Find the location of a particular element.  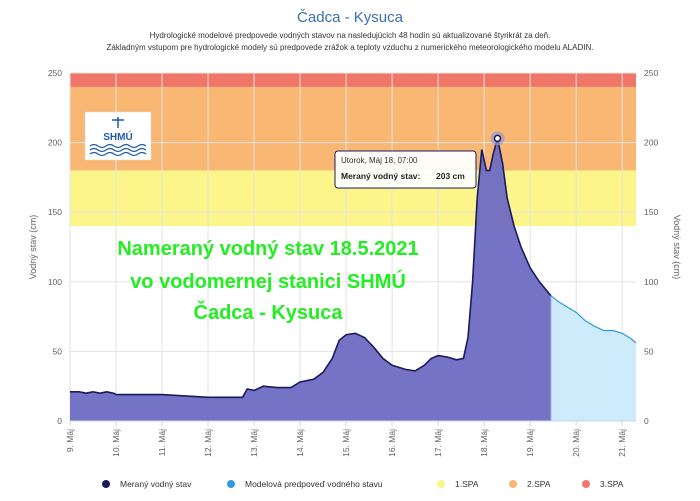

tooltip-value: 203 cm is located at coordinates (450, 176).